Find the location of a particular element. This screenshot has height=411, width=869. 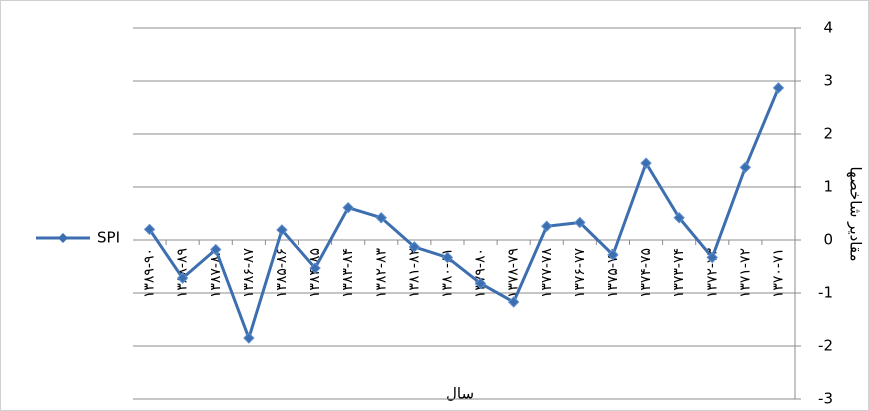

y-tick-label: 4 is located at coordinates (828, 28).